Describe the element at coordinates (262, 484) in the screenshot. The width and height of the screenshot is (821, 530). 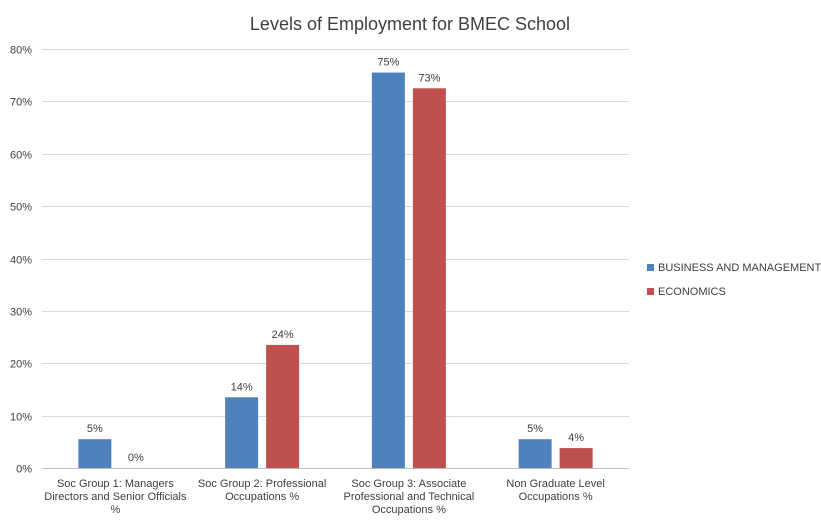
I see `category-label: Soc Group 2: Professional` at that location.